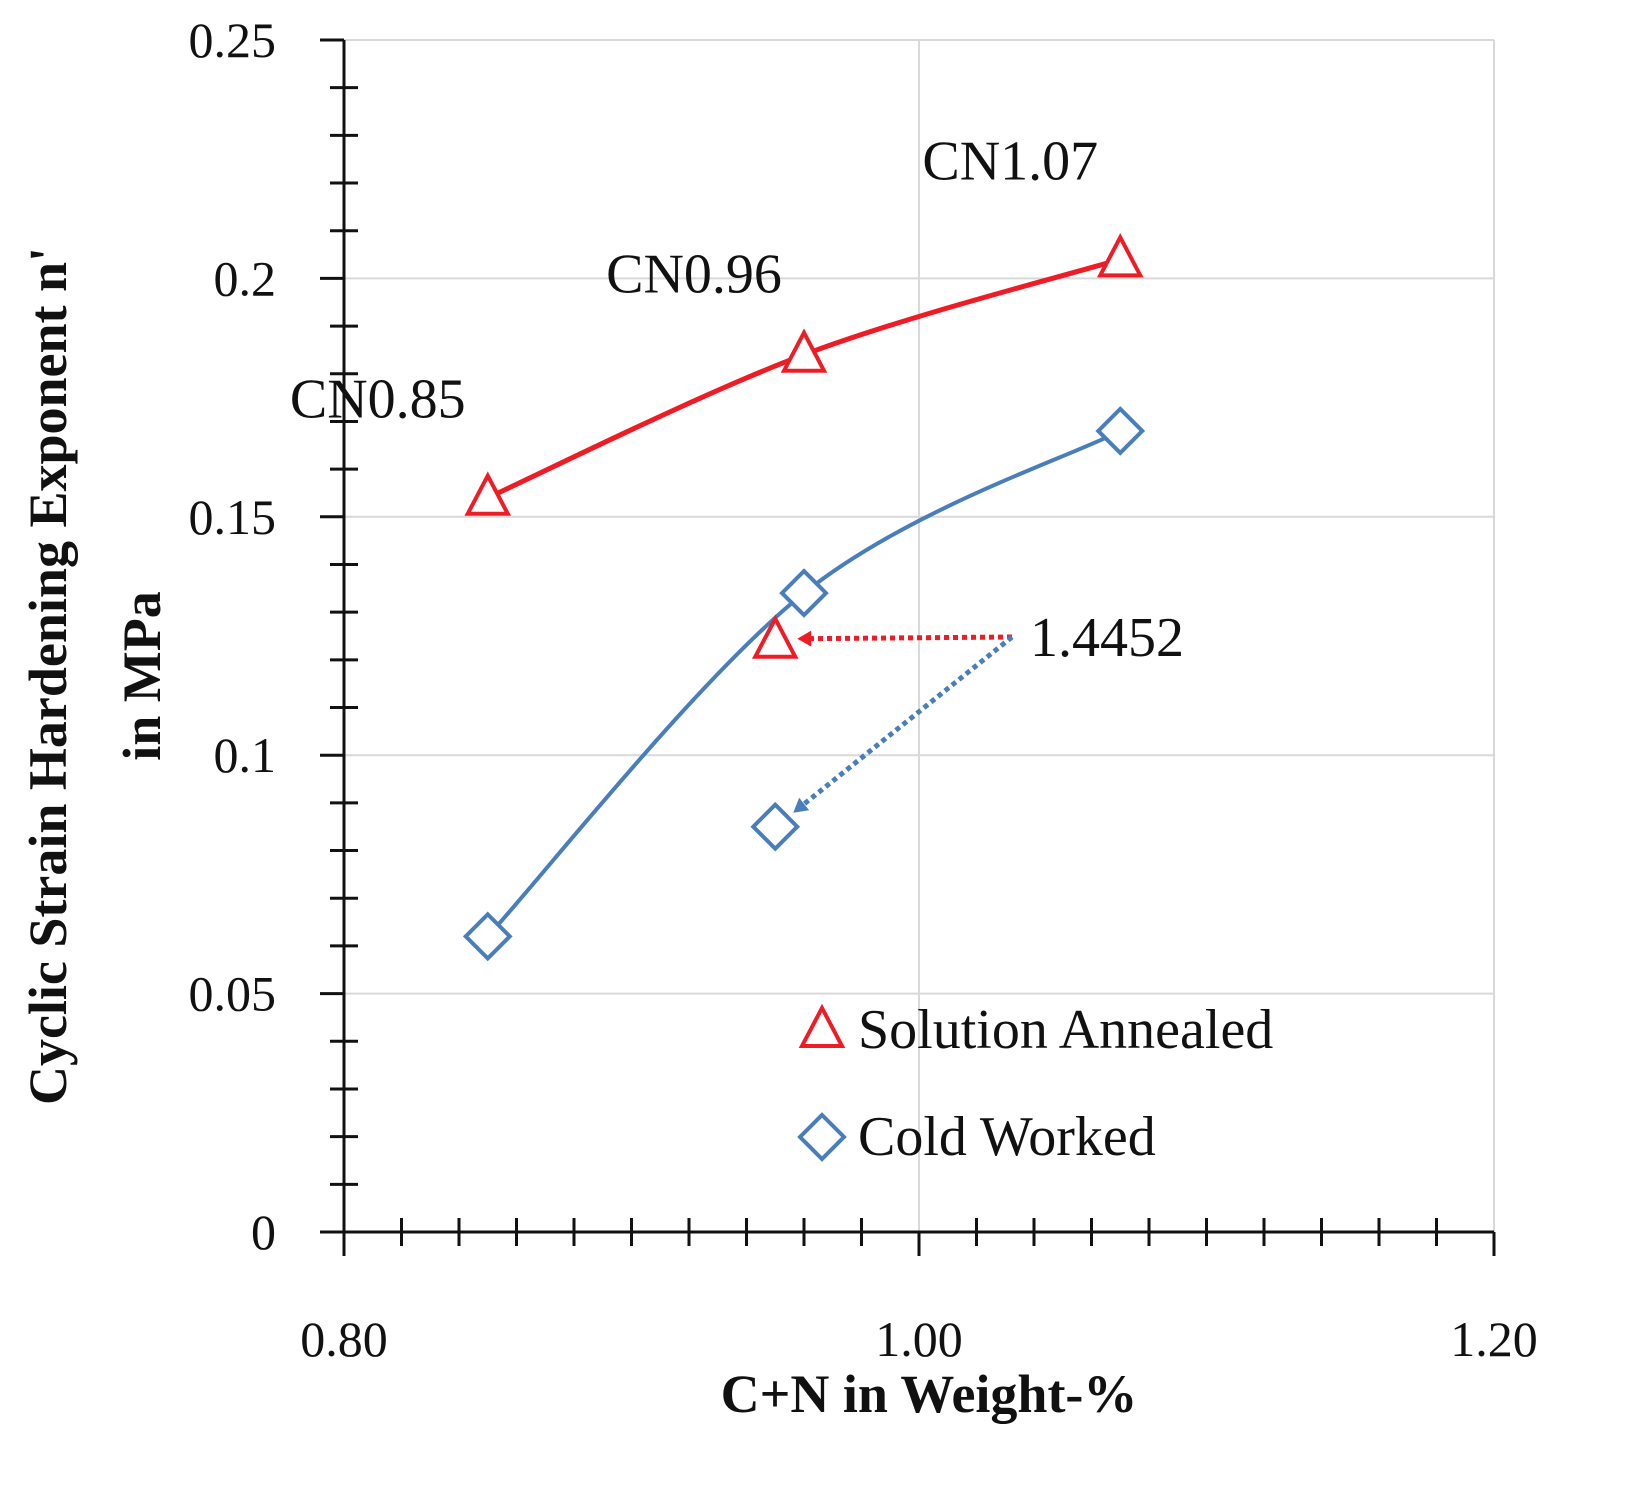 The height and width of the screenshot is (1498, 1629). I want to click on y-tick-label: 0.15, so click(233, 517).